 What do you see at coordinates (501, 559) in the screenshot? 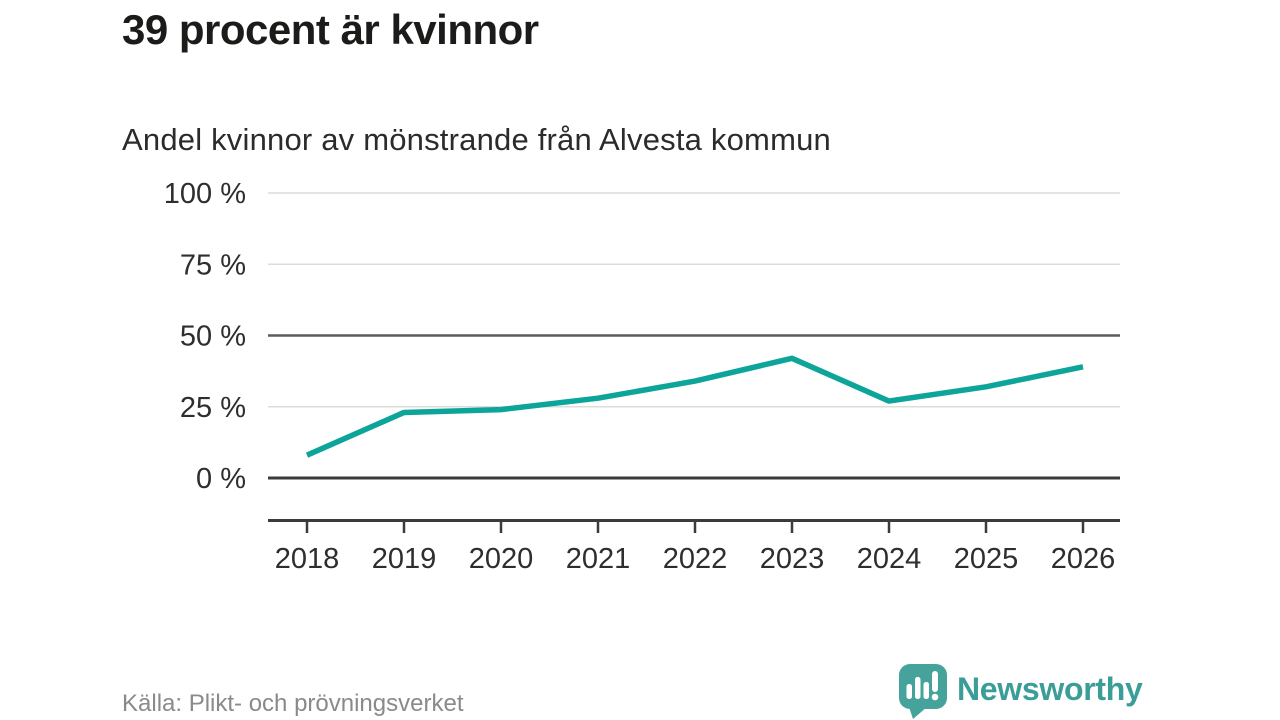
I see `x-tick-label-2020: 2020` at bounding box center [501, 559].